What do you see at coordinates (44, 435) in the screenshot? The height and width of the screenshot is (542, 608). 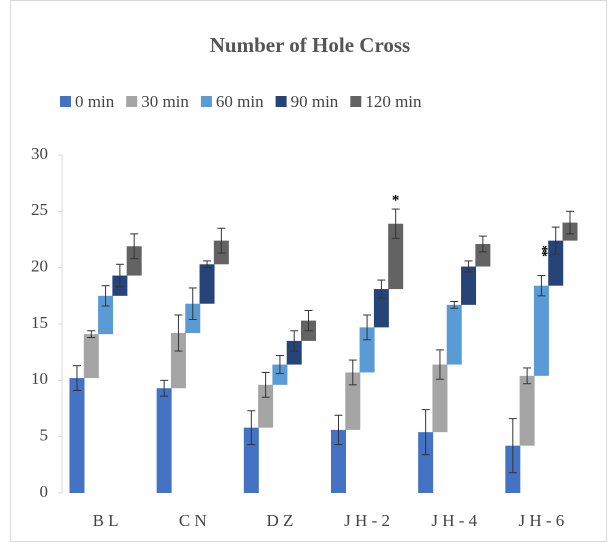 I see `y-tick-label: 5` at bounding box center [44, 435].